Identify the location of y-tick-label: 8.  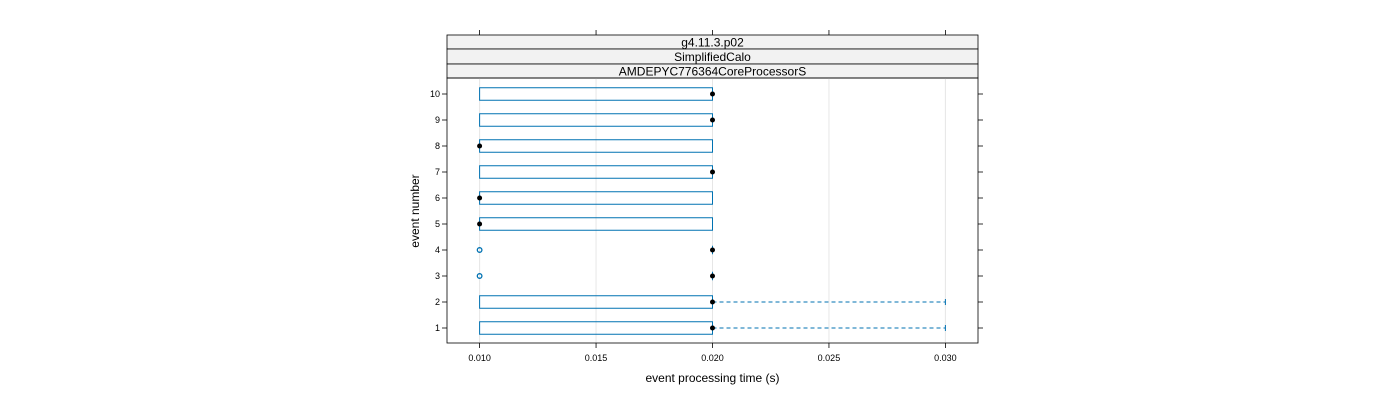
(437, 146).